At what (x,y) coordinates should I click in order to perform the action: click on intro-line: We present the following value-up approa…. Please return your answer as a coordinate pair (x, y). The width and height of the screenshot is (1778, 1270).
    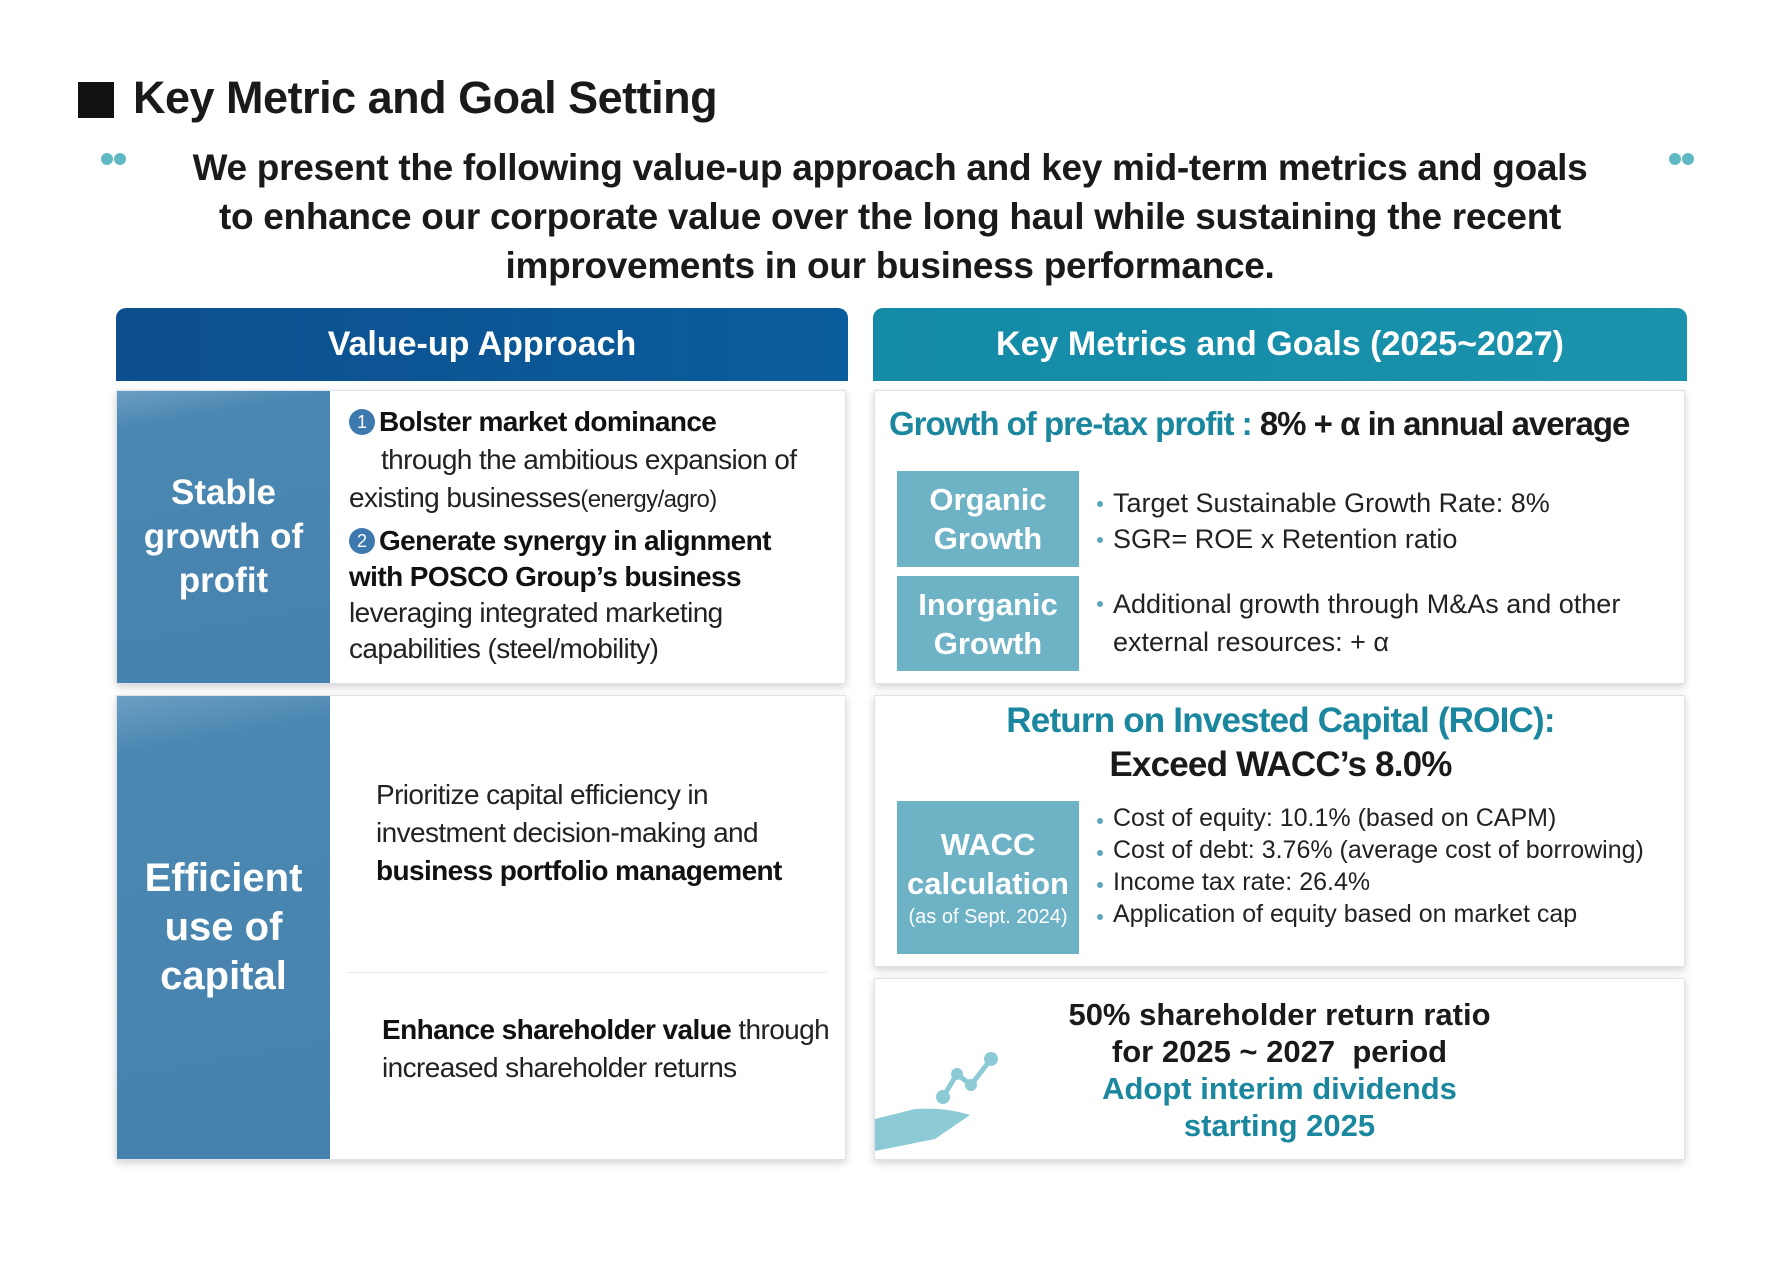
    Looking at the image, I should click on (890, 167).